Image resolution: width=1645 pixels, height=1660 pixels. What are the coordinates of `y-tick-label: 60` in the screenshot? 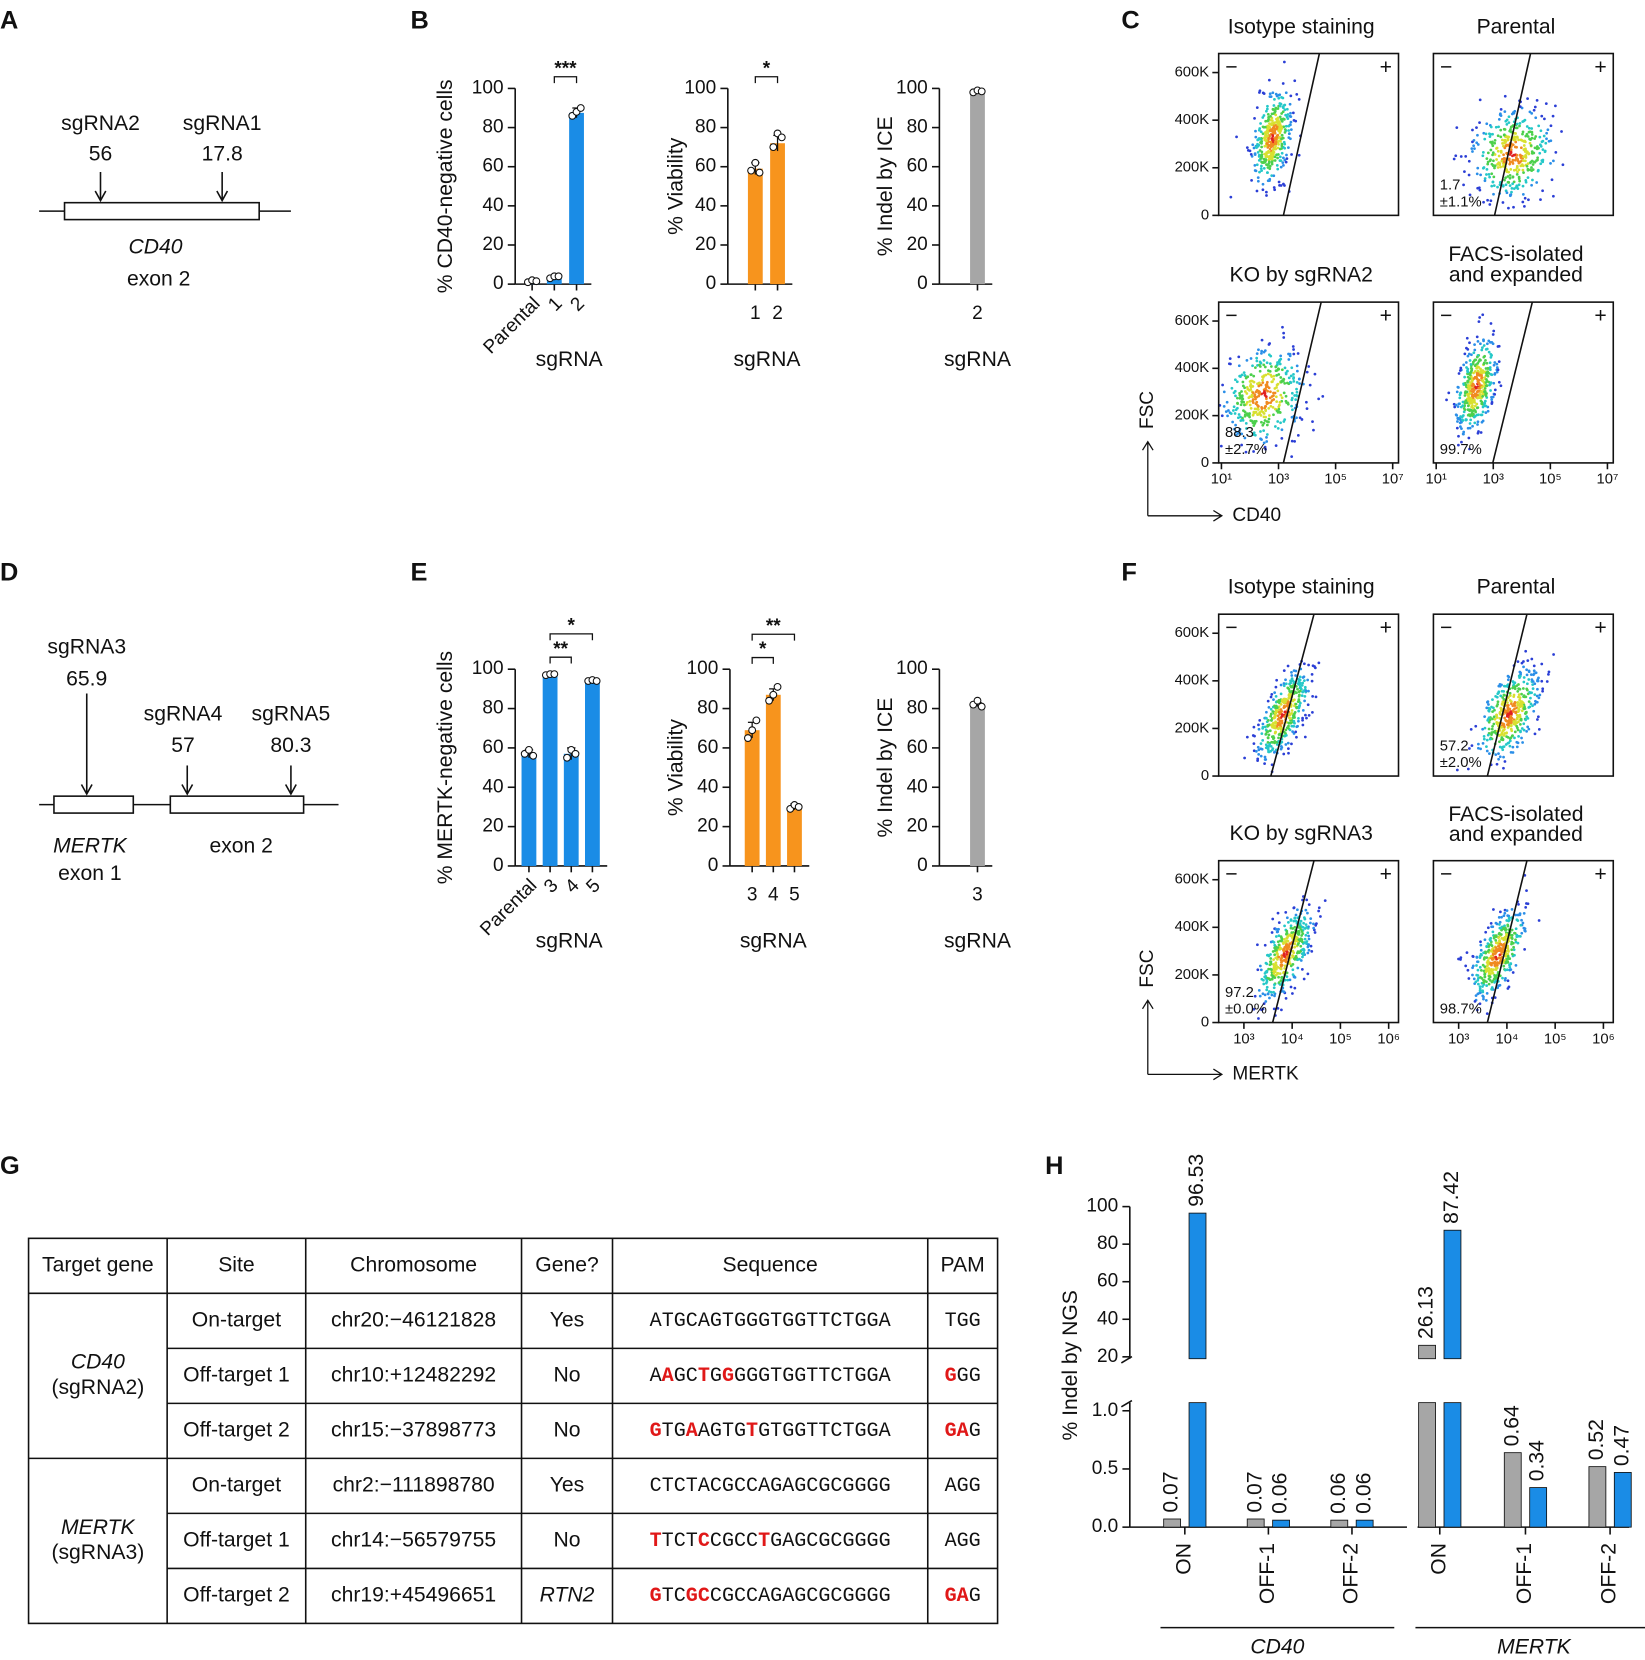 It's located at (1107, 1281).